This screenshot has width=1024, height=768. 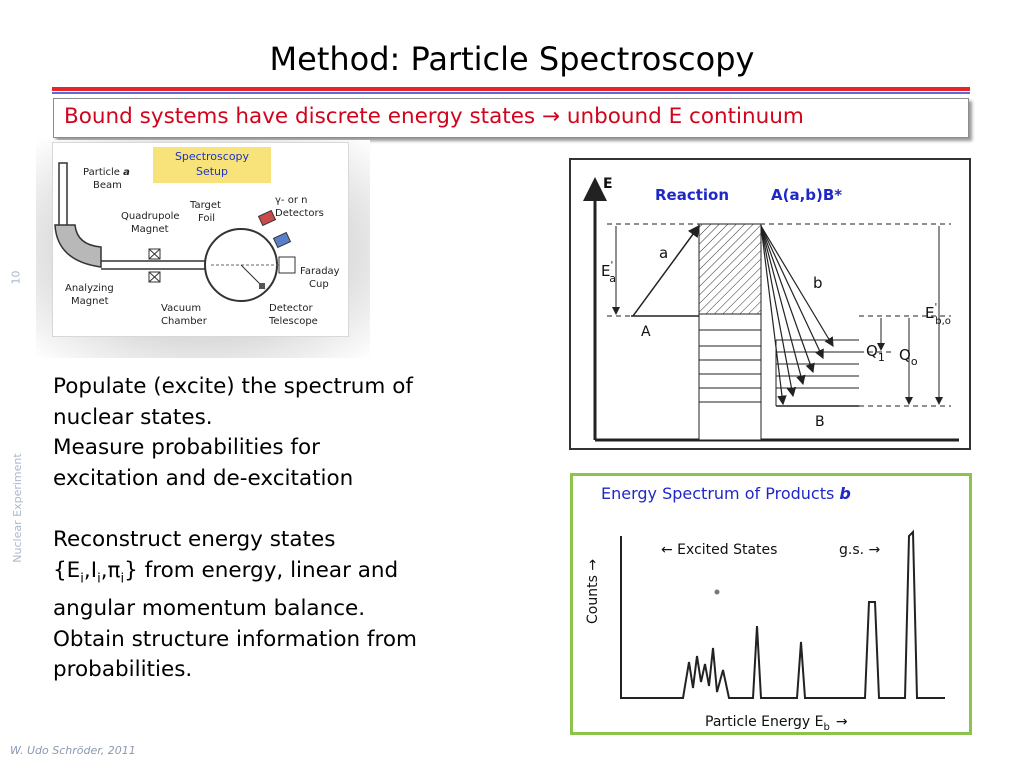 I want to click on beam-pipe-vertical, so click(x=63, y=198).